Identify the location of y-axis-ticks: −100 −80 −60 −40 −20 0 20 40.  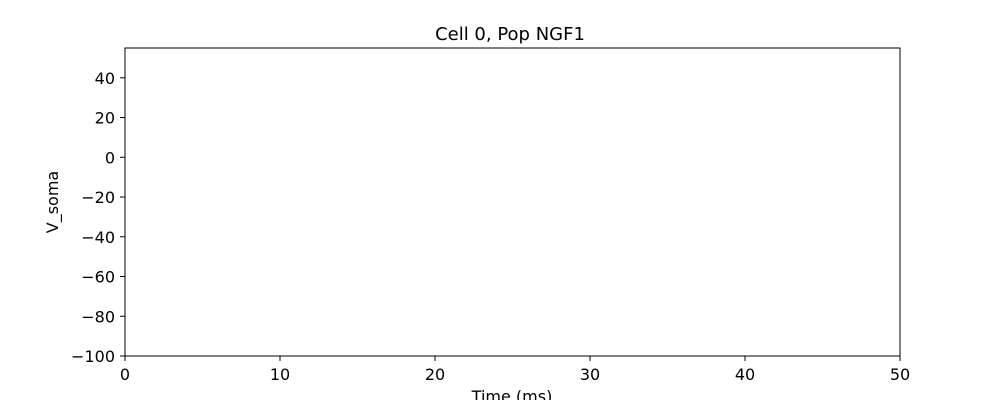
(98, 217).